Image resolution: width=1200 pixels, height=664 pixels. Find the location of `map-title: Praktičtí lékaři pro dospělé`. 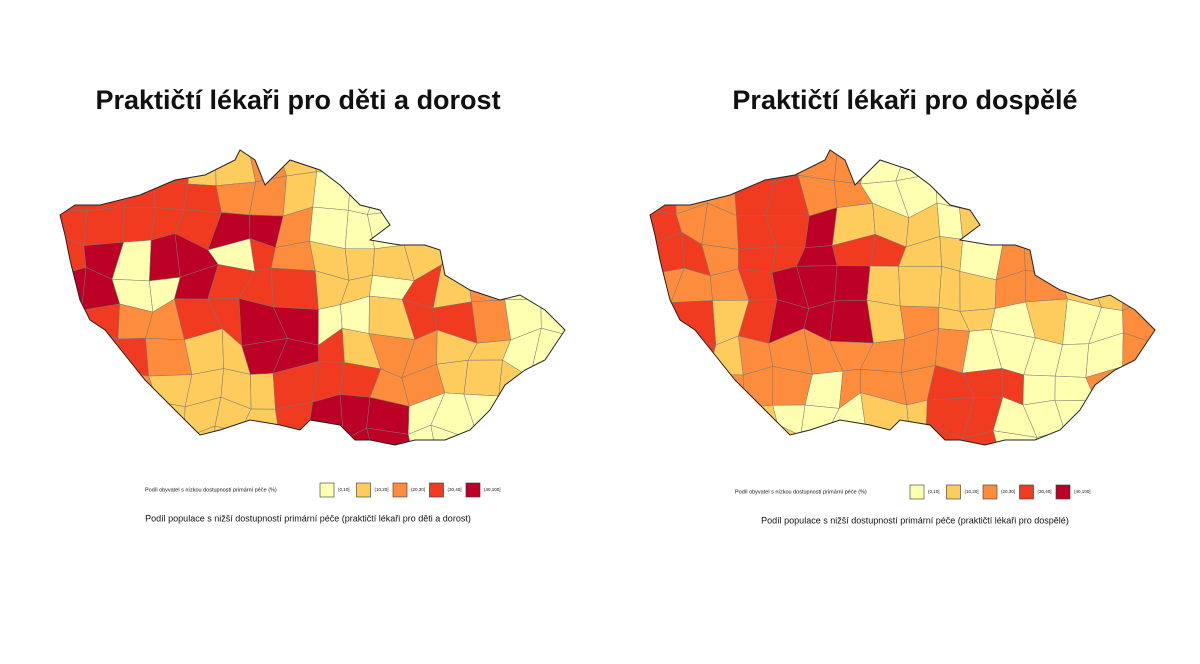

map-title: Praktičtí lékaři pro dospělé is located at coordinates (904, 100).